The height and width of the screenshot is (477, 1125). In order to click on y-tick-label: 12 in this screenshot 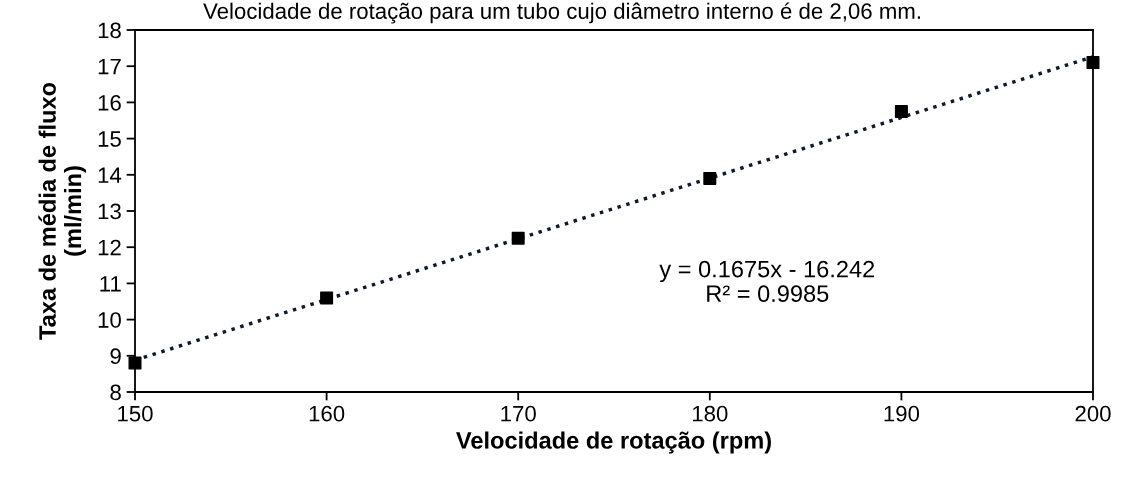, I will do `click(109, 247)`.